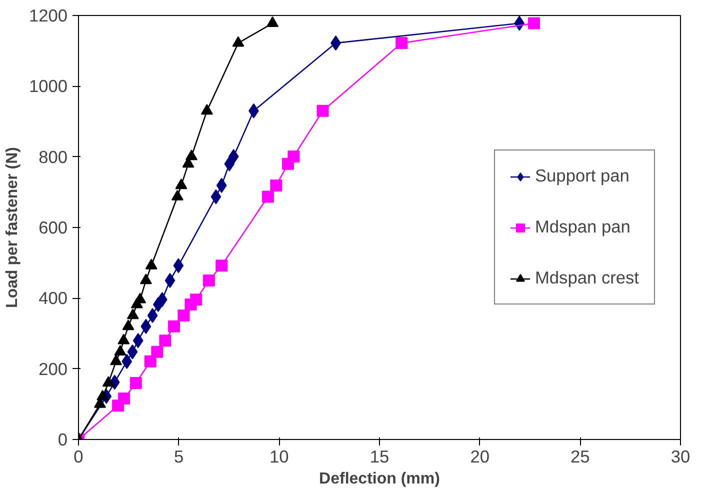 The width and height of the screenshot is (704, 495). Describe the element at coordinates (48, 86) in the screenshot. I see `y-tick-label: 1000` at that location.